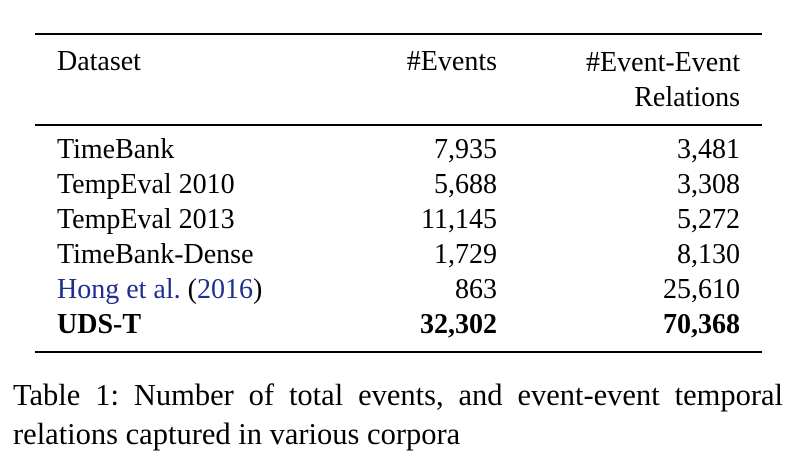  What do you see at coordinates (192, 289) in the screenshot?
I see `citation-paren-open: (` at bounding box center [192, 289].